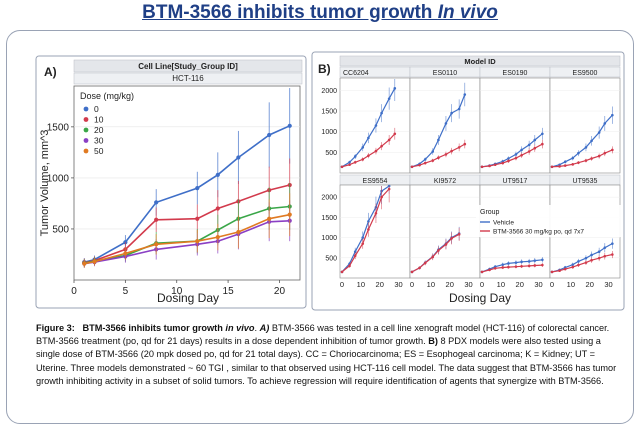 This screenshot has width=640, height=430. What do you see at coordinates (74, 291) in the screenshot?
I see `panel-a-xtick-label: 0` at bounding box center [74, 291].